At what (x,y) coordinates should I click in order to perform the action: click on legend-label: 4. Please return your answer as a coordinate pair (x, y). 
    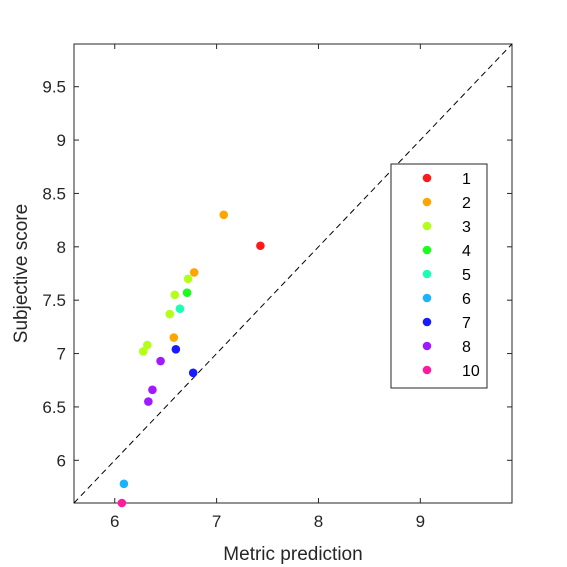
    Looking at the image, I should click on (466, 251).